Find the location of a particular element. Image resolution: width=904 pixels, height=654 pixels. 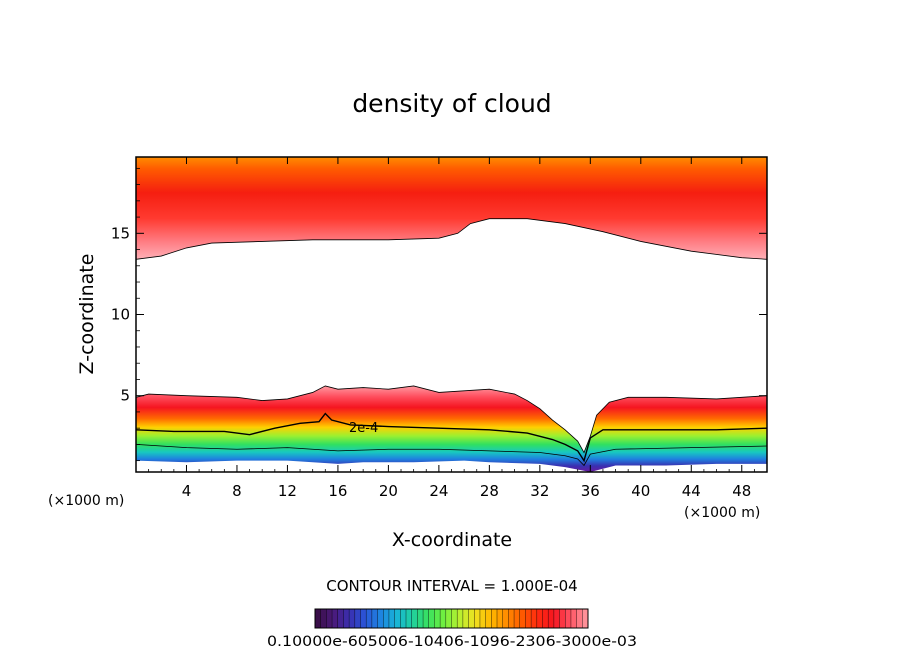

cloud-boundary-upper-cloud is located at coordinates (451, 239).